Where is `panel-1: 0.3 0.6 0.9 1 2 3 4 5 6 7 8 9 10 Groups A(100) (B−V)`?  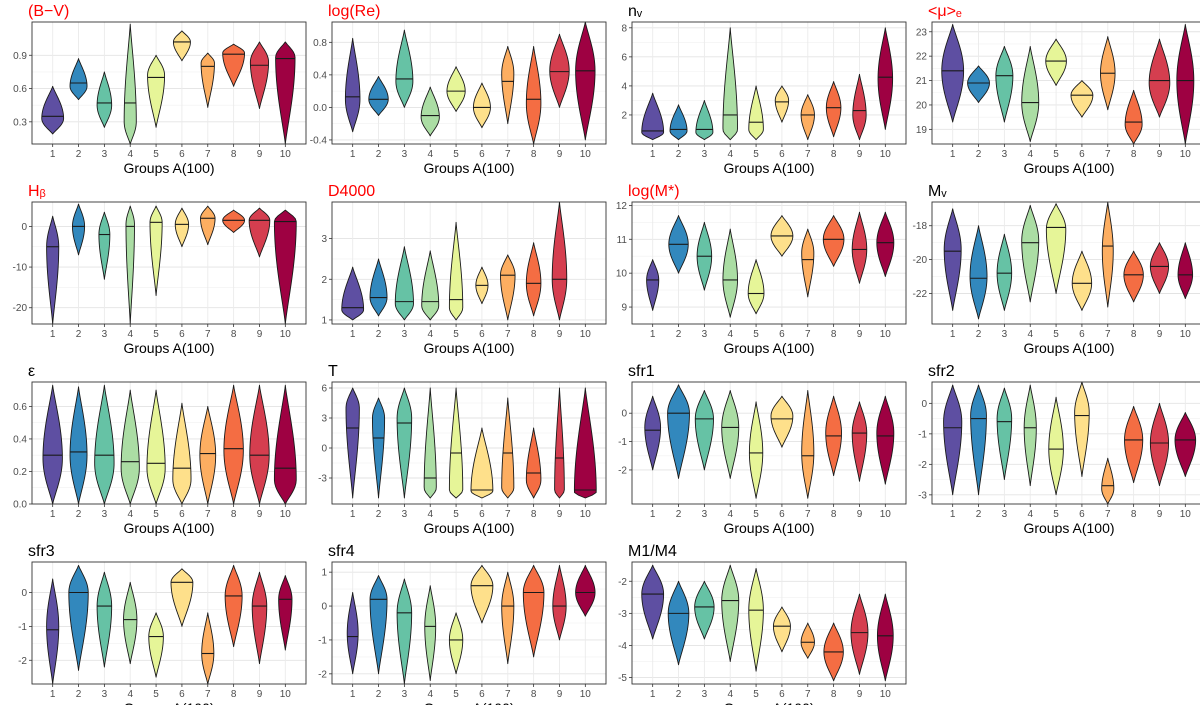 panel-1: 0.3 0.6 0.9 1 2 3 4 5 6 7 8 9 10 Groups A(100) (B−V) is located at coordinates (160, 89).